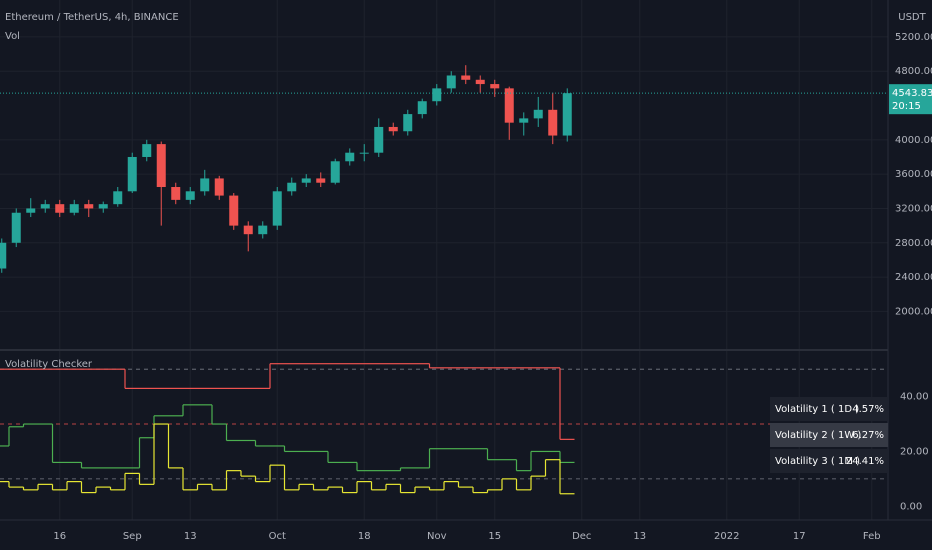  What do you see at coordinates (913, 71) in the screenshot?
I see `y-tick-label: 4800.00` at bounding box center [913, 71].